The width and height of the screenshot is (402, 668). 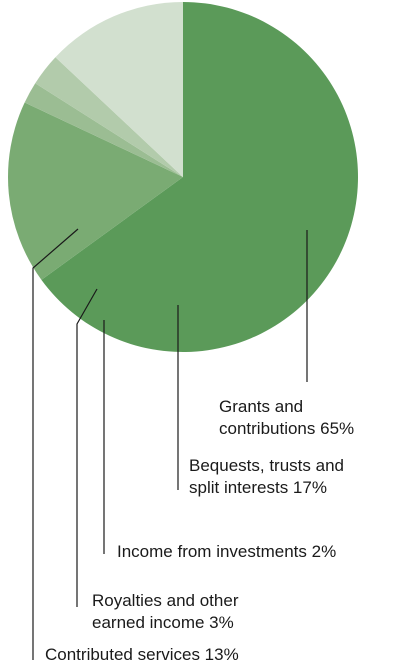 I want to click on pie-slice-investments, so click(x=103, y=130).